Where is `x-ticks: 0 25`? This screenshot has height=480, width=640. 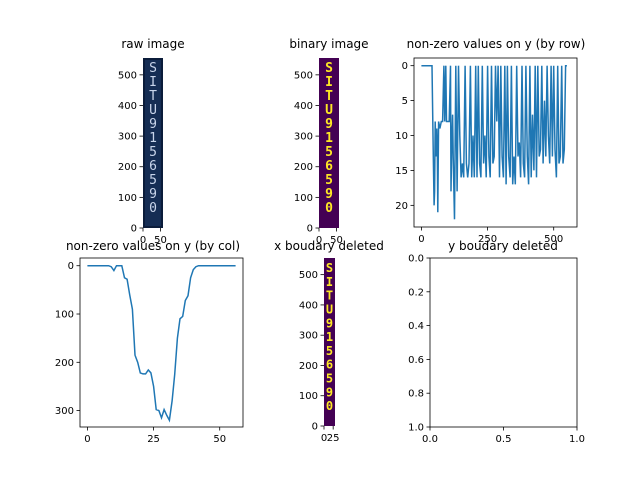
x-ticks: 0 25 is located at coordinates (330, 435).